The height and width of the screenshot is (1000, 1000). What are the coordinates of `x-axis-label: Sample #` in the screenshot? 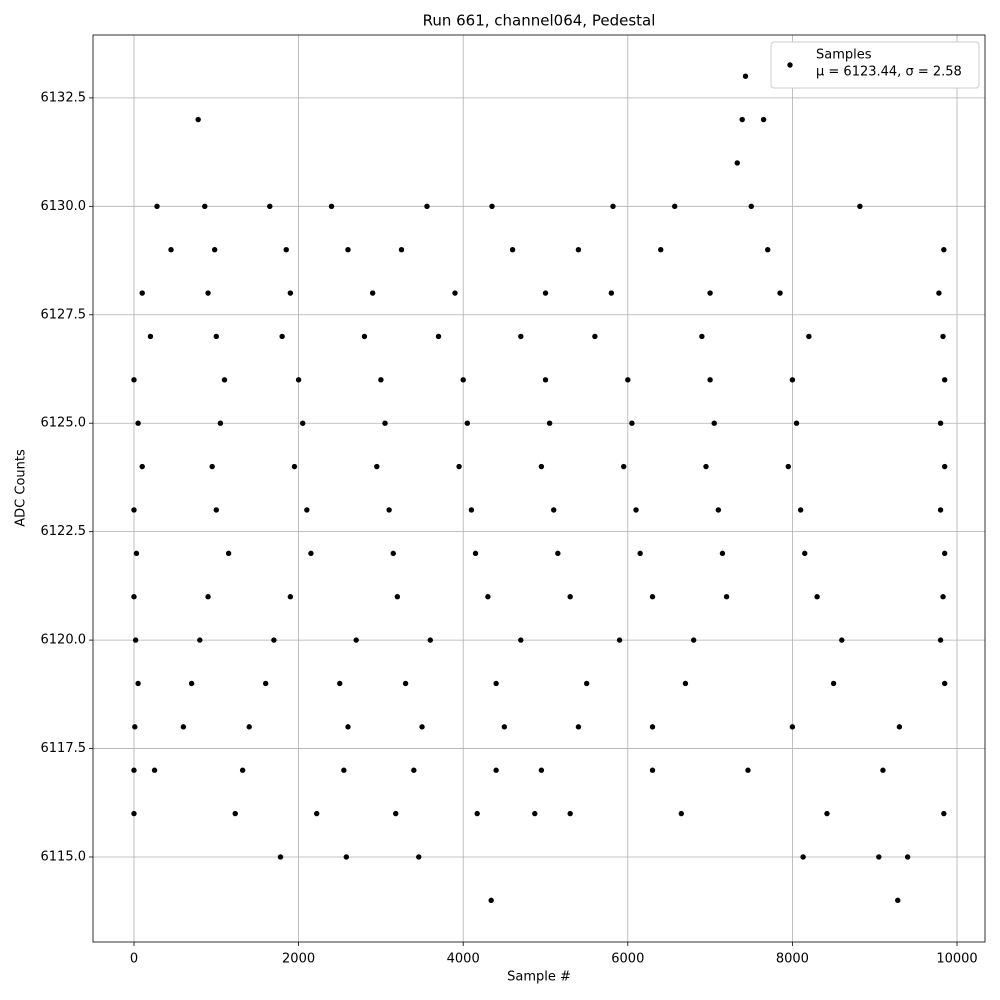 It's located at (539, 977).